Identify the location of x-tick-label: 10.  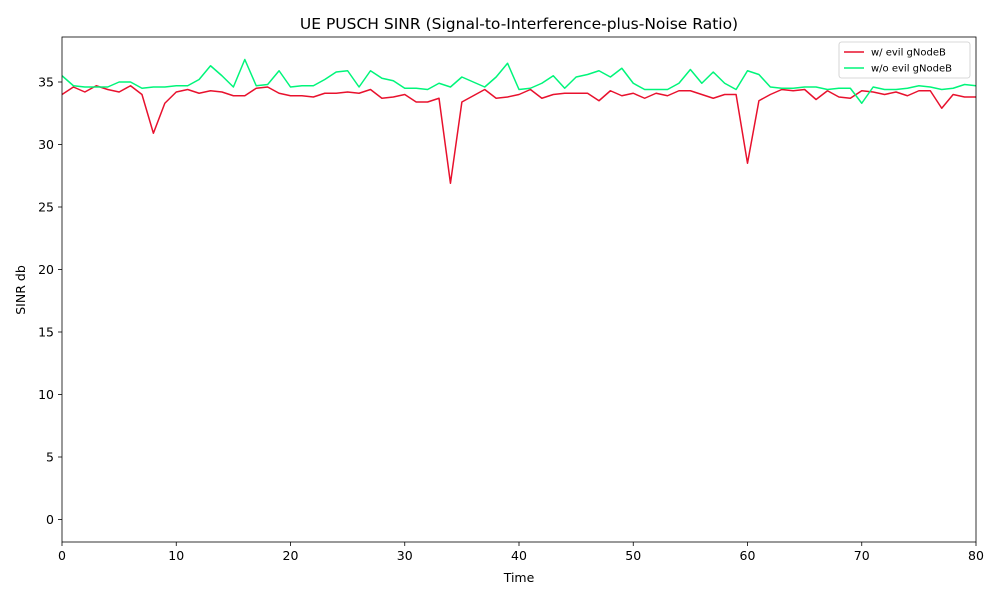
(176, 555).